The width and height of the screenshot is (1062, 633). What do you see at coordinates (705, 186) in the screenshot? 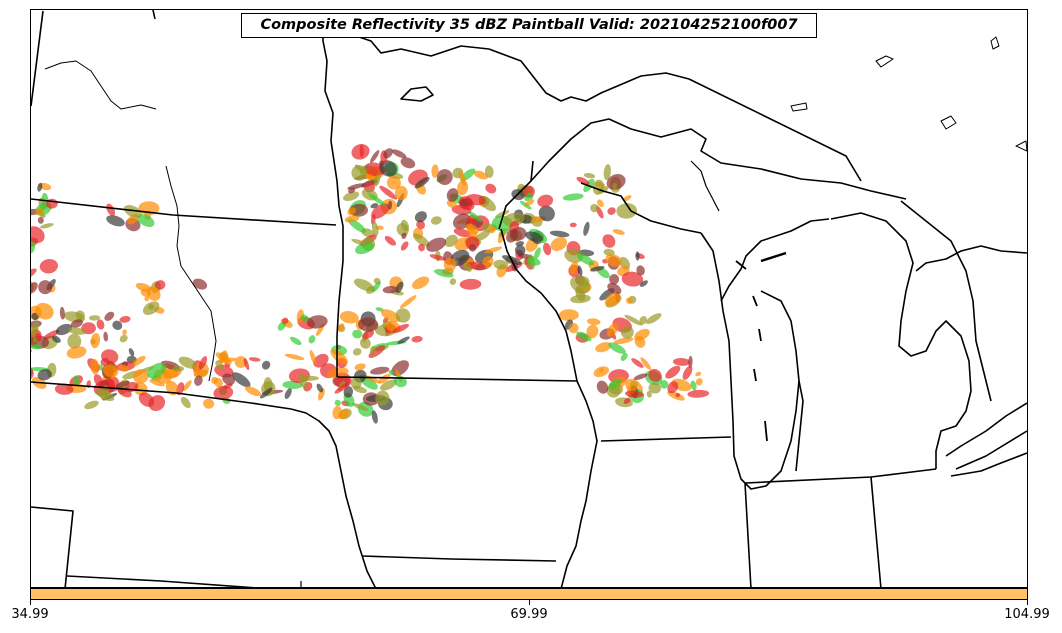
I see `peninsula` at bounding box center [705, 186].